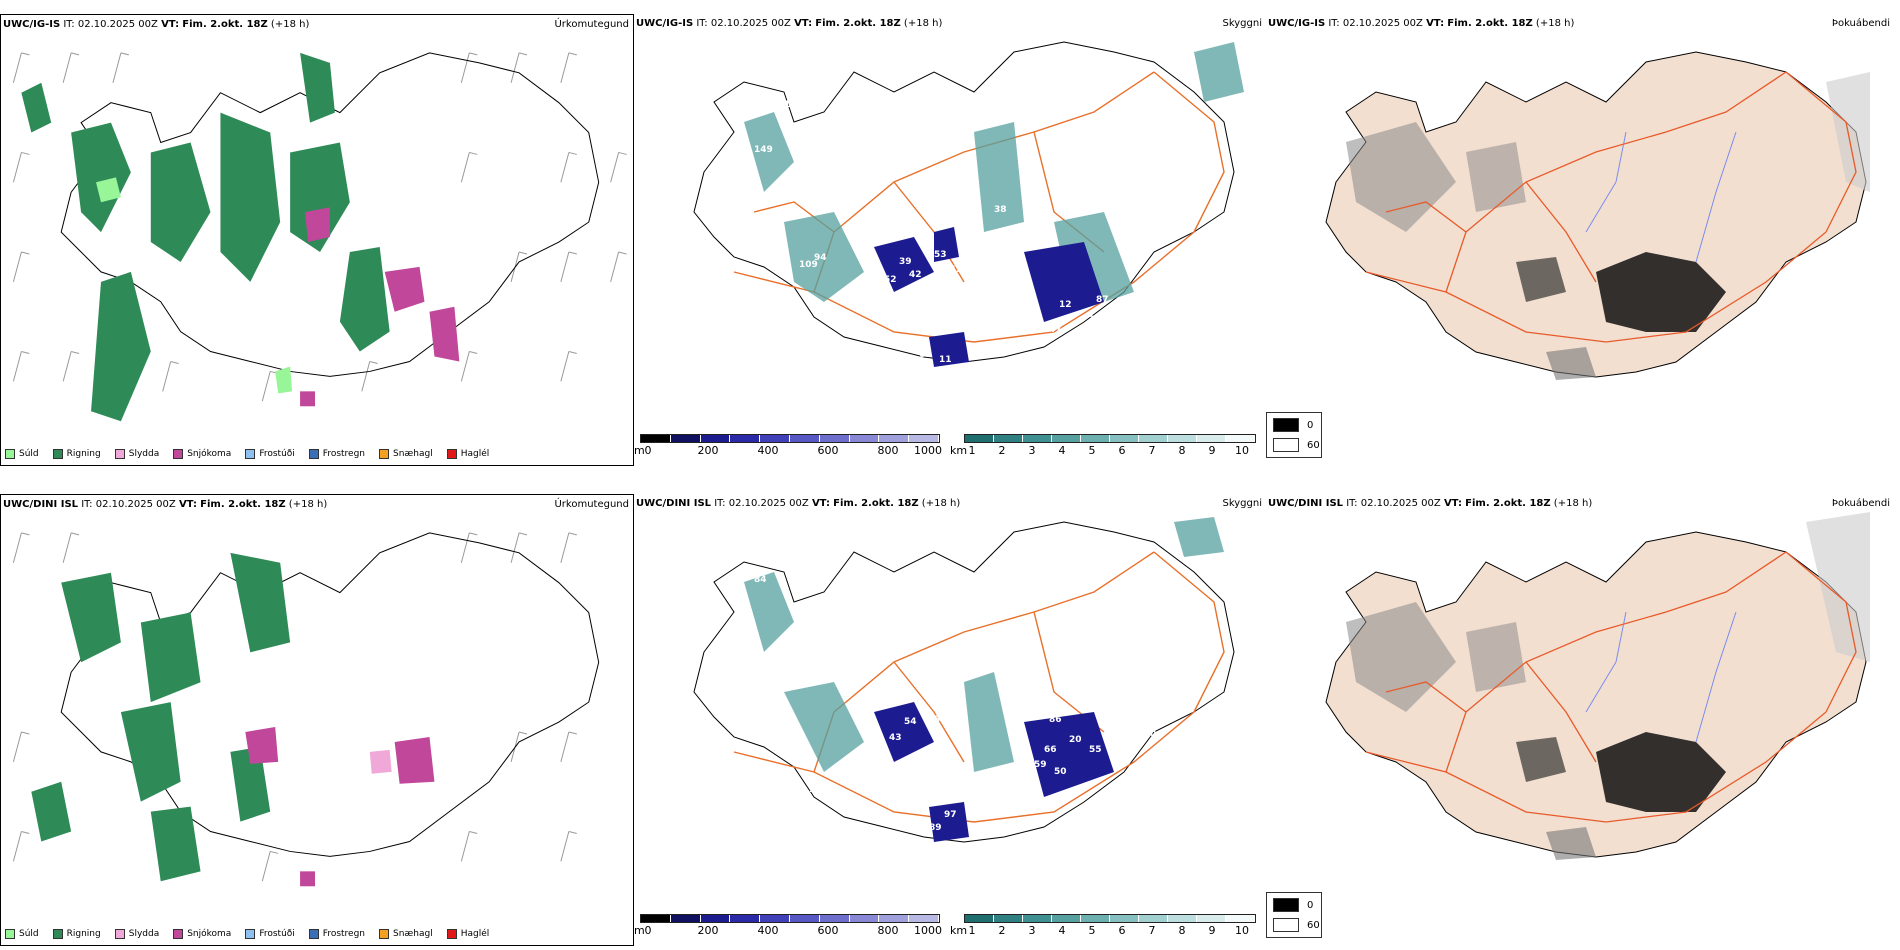 This screenshot has height=950, width=1900. I want to click on cloud-base-label: 50, so click(1060, 772).